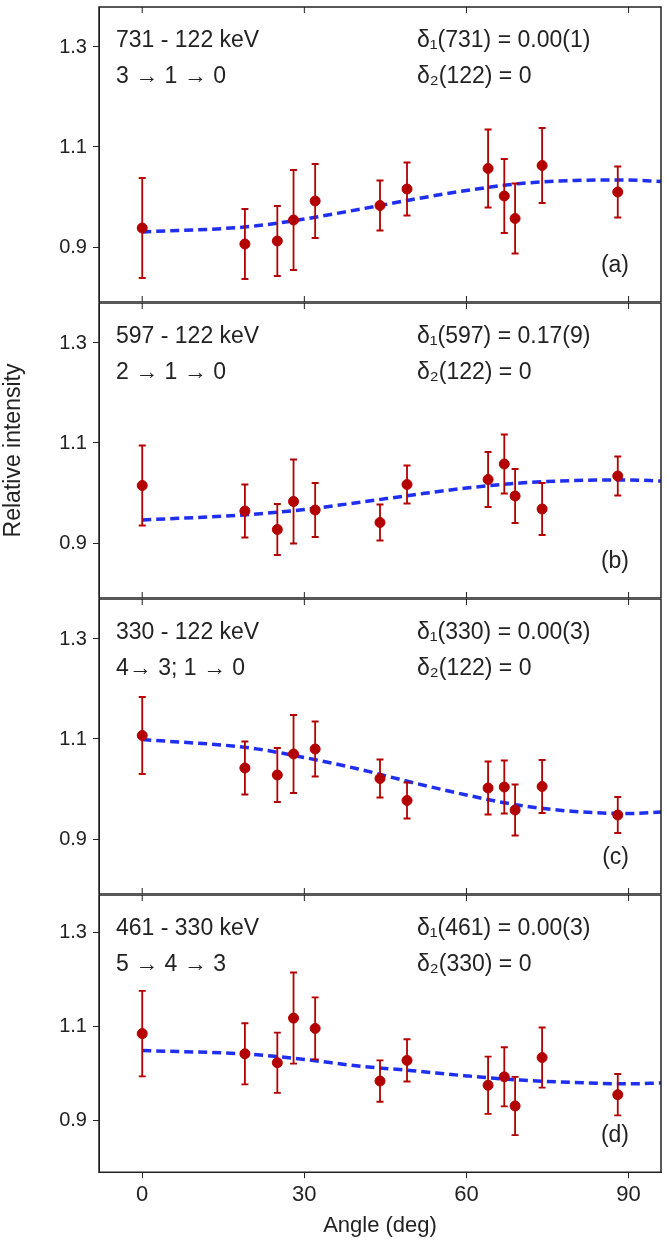 This screenshot has width=667, height=1245. I want to click on y-axis-title: Relative intensity, so click(13, 450).